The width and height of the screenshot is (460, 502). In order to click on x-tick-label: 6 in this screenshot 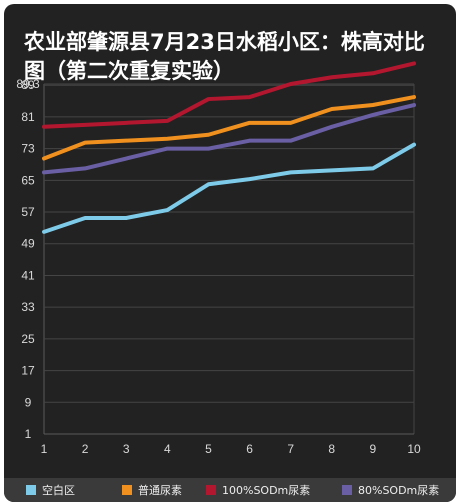, I will do `click(249, 449)`.